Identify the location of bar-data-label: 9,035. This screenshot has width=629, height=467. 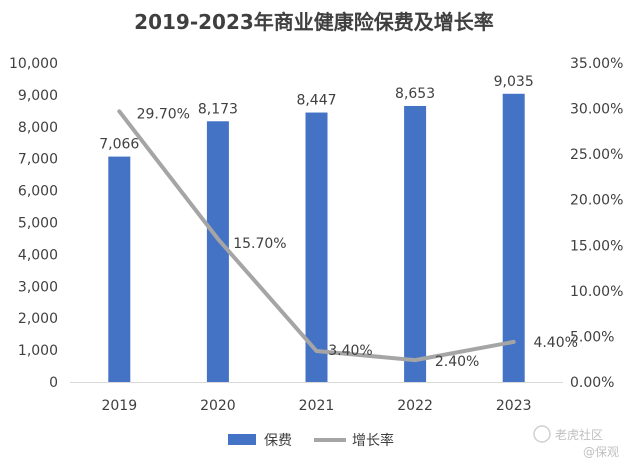
(514, 82).